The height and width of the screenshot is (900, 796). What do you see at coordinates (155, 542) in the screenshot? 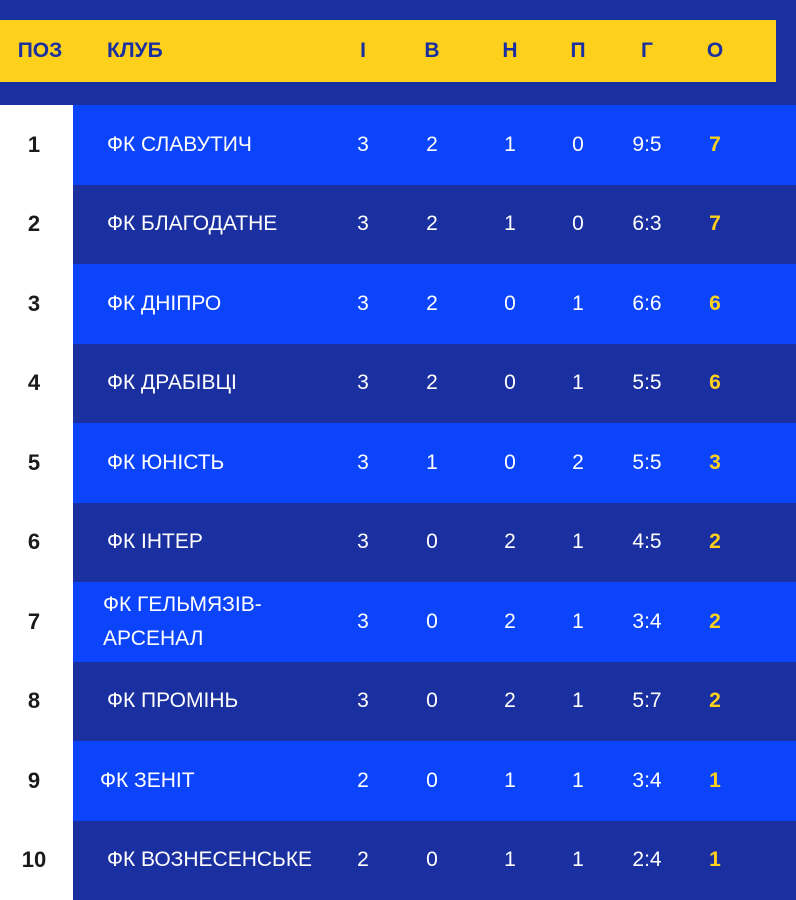
I see `row-club: ФК ІНТЕР` at bounding box center [155, 542].